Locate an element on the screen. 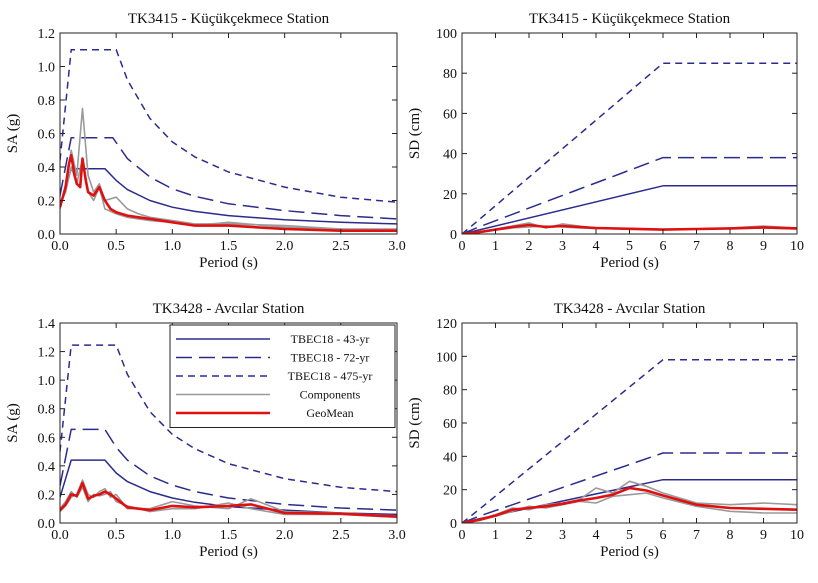 This screenshot has height=583, width=818. legend-box is located at coordinates (282, 376).